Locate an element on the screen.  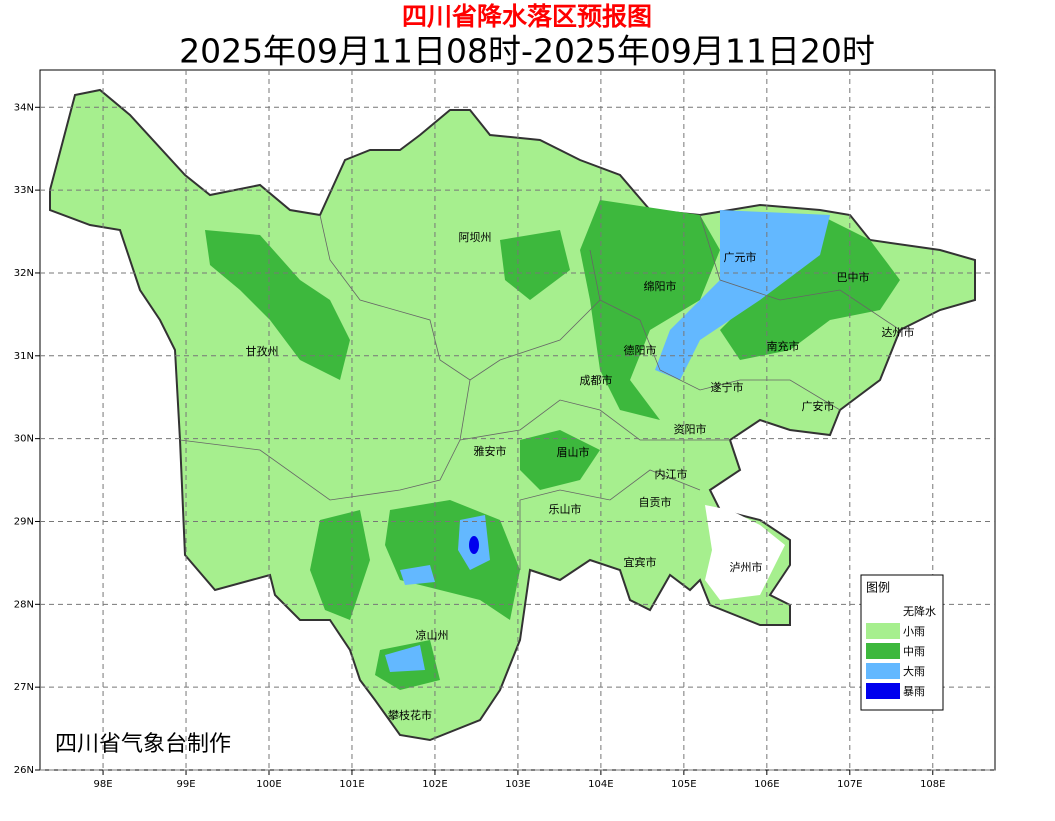
x-tick-label: 101E is located at coordinates (351, 784).